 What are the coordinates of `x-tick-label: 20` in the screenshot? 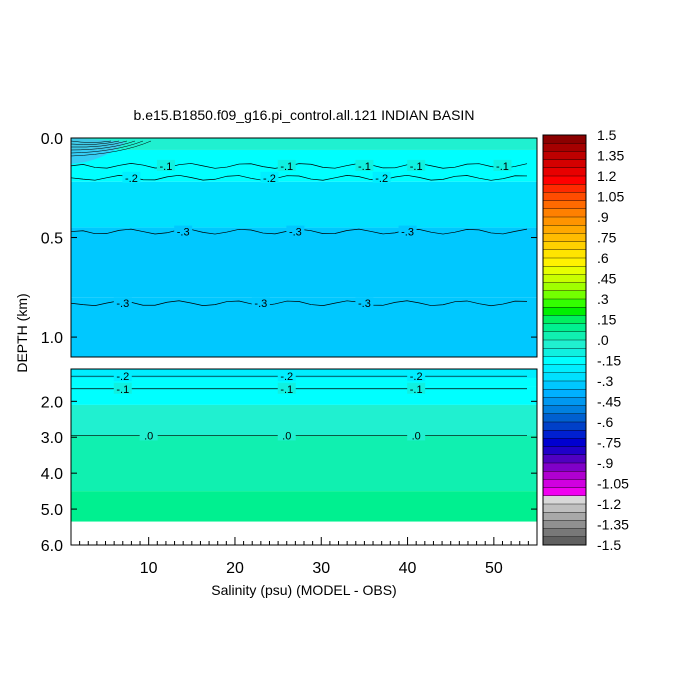 It's located at (235, 568).